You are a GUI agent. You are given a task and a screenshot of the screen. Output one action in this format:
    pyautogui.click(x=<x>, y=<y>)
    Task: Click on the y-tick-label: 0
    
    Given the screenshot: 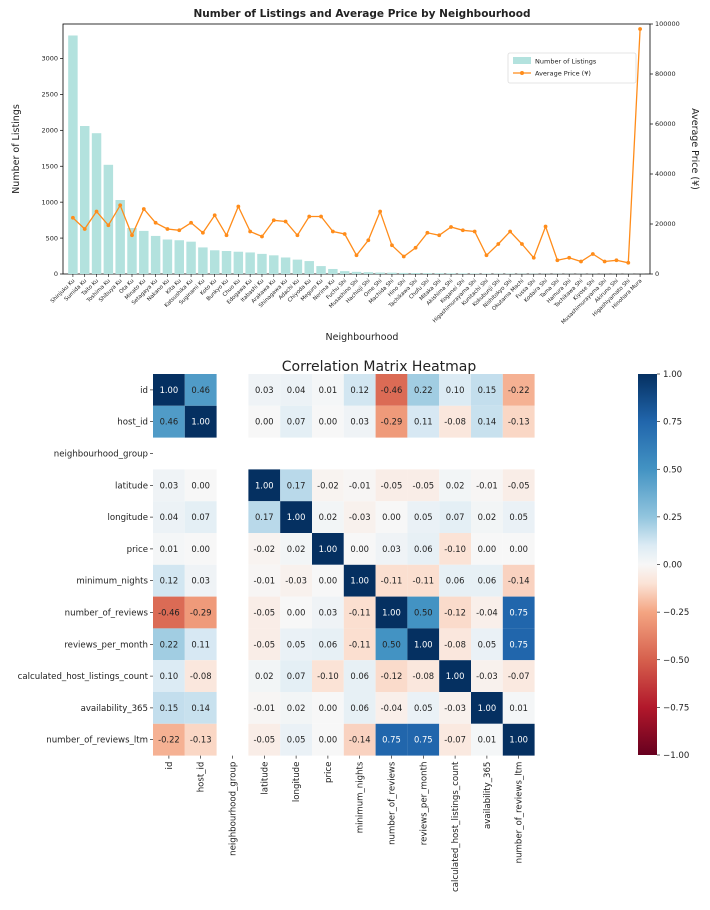 What is the action you would take?
    pyautogui.click(x=56, y=274)
    